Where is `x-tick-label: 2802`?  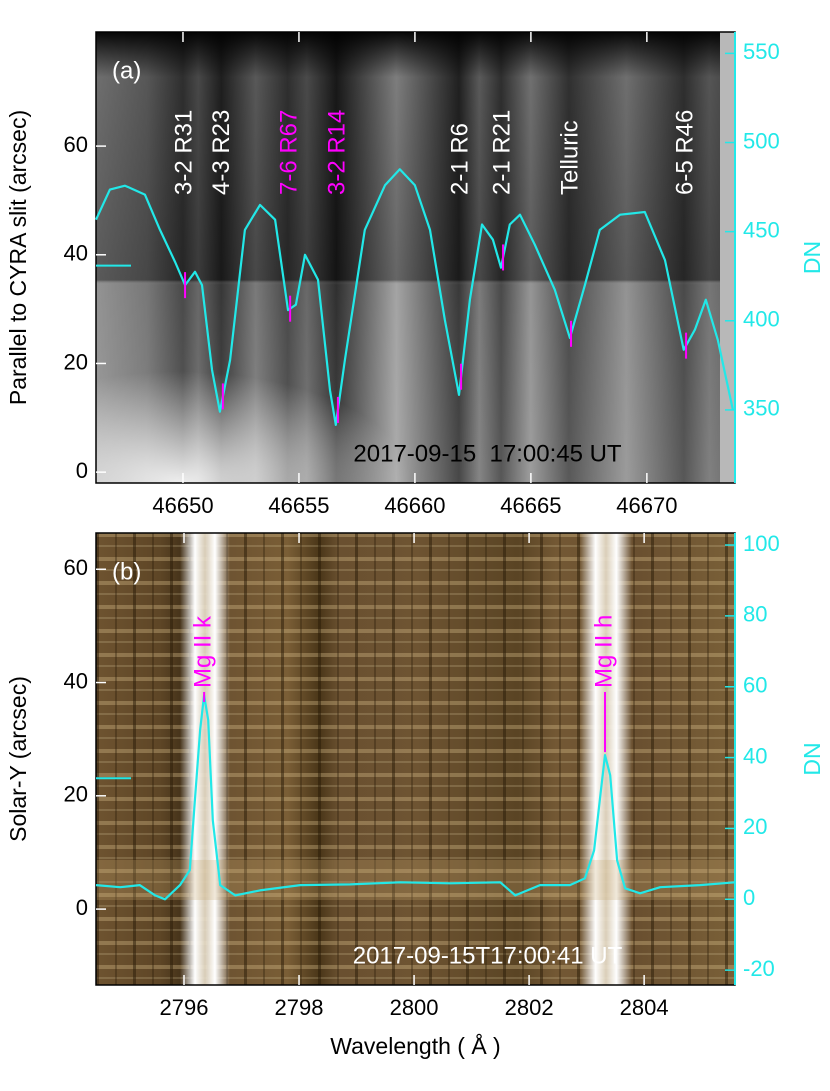
x-tick-label: 2802 is located at coordinates (529, 1007).